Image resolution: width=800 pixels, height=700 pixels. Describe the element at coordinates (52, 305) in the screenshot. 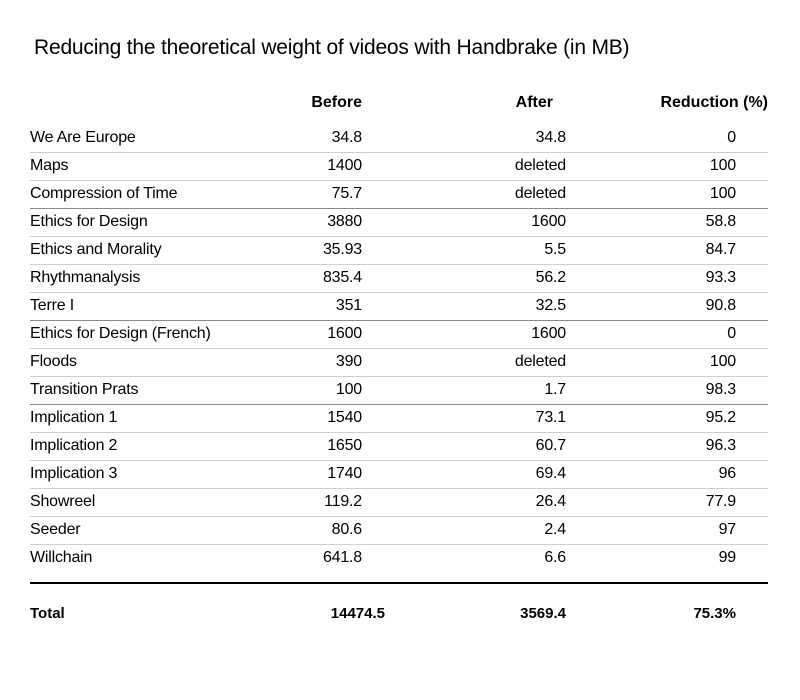

I see `row-name-cell: Terre I` at that location.